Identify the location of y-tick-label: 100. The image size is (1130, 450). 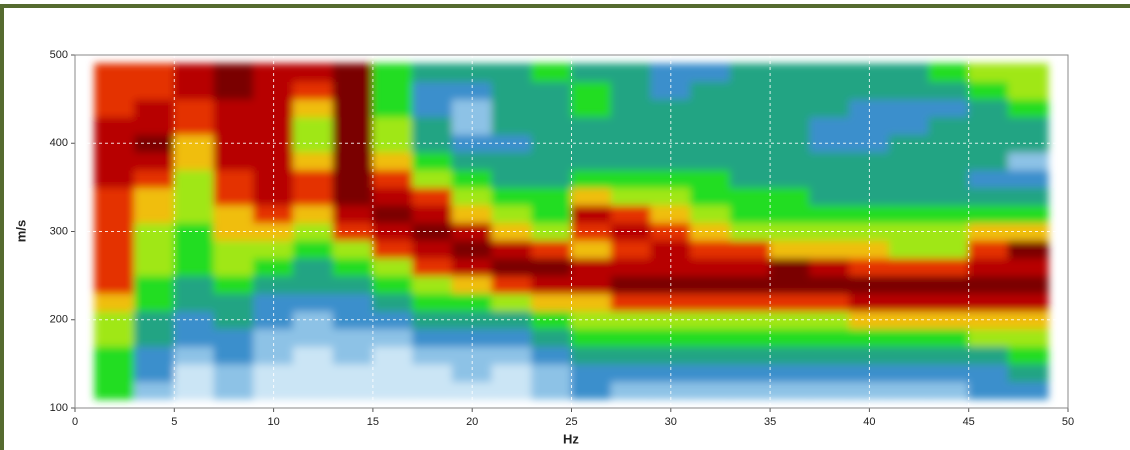
(59, 408).